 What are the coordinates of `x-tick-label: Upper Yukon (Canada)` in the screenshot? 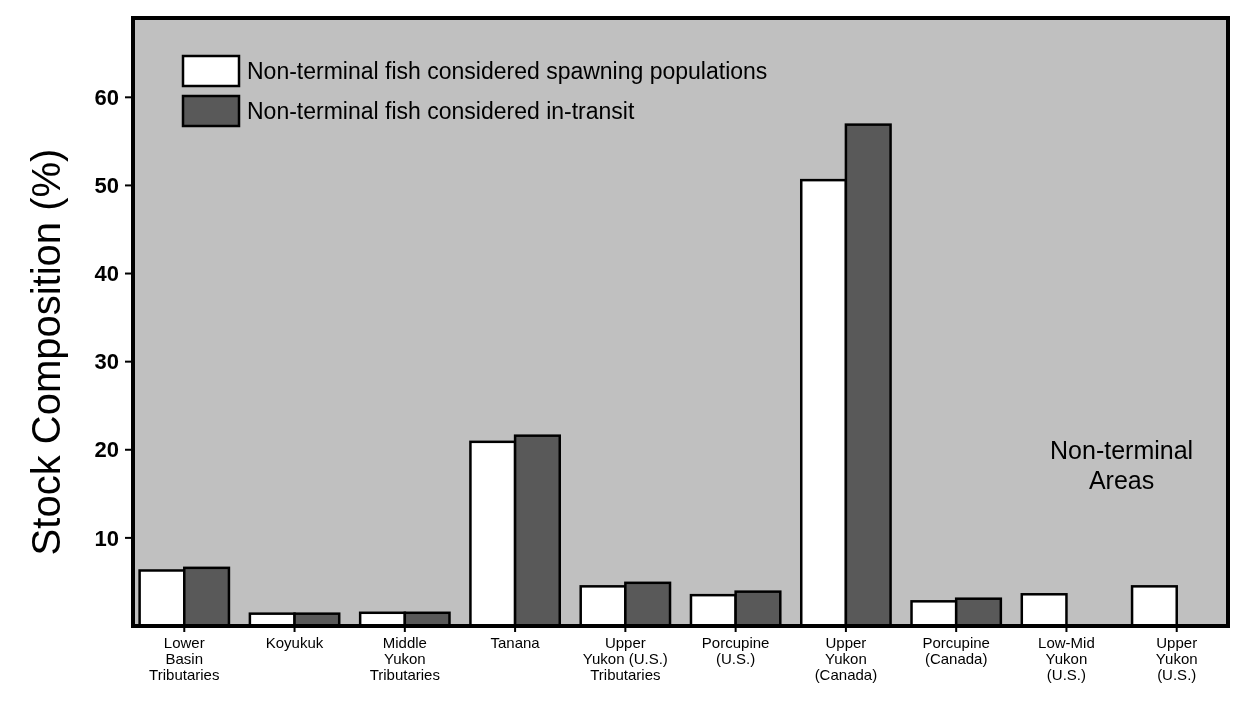 It's located at (846, 658).